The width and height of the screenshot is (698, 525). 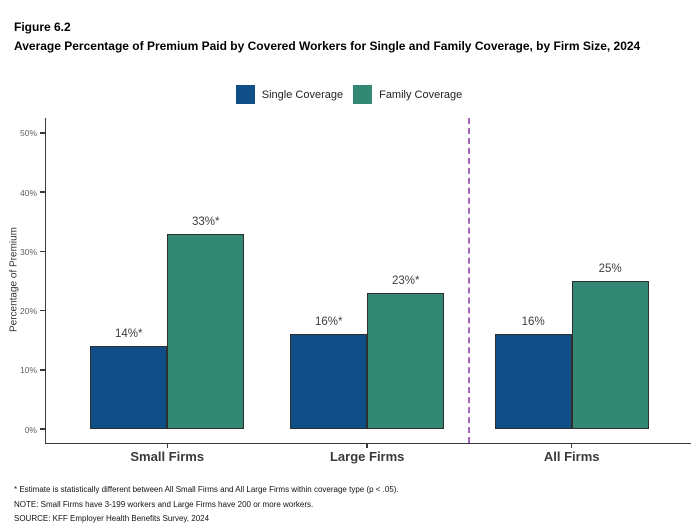 I want to click on bar-small-firms-family-coverage, so click(x=206, y=331).